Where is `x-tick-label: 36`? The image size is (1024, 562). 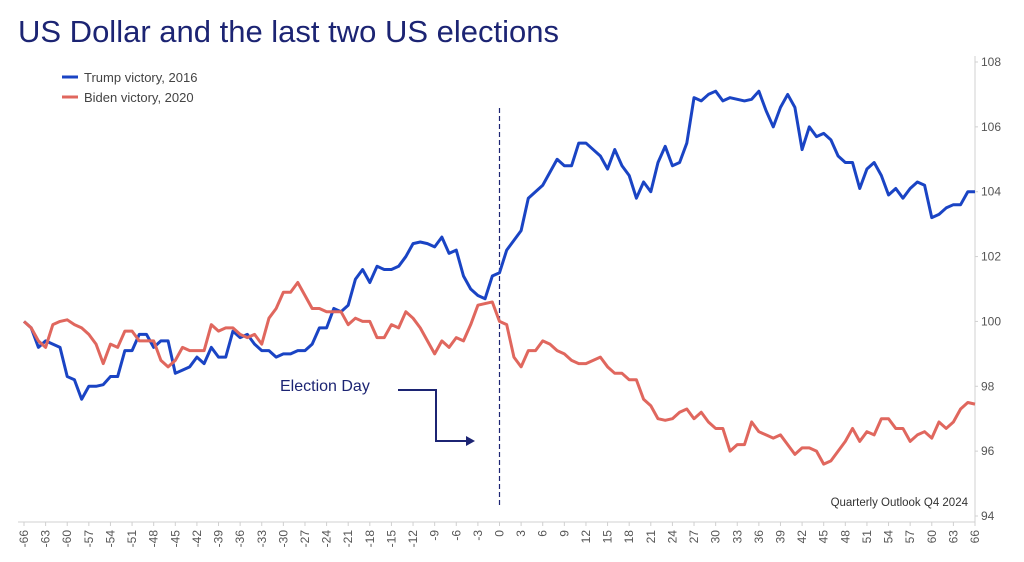
x-tick-label: 36 is located at coordinates (759, 537).